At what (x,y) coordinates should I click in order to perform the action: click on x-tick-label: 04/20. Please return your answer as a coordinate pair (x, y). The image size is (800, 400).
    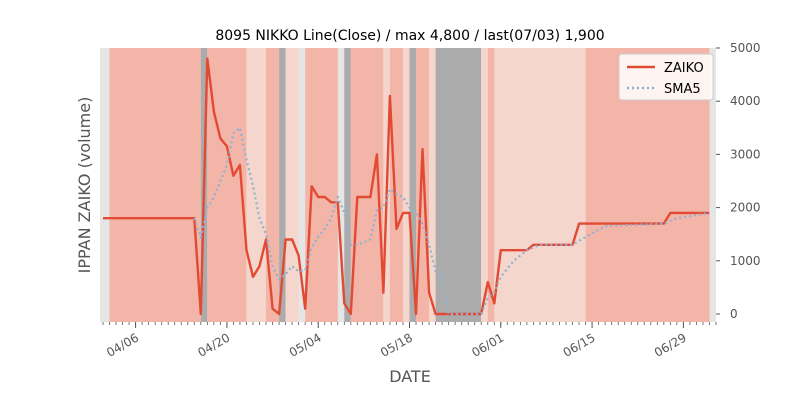
    Looking at the image, I should click on (213, 344).